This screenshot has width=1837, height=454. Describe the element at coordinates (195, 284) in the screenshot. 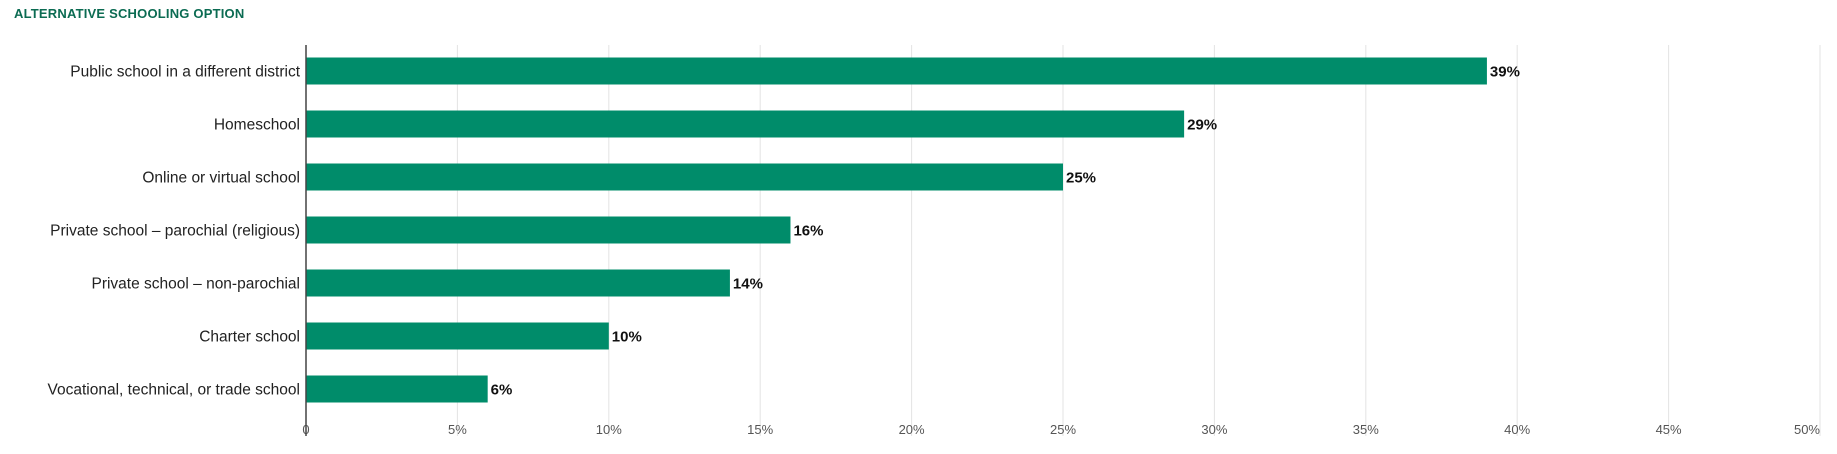

I see `category-label: Private school – non-parochial` at that location.